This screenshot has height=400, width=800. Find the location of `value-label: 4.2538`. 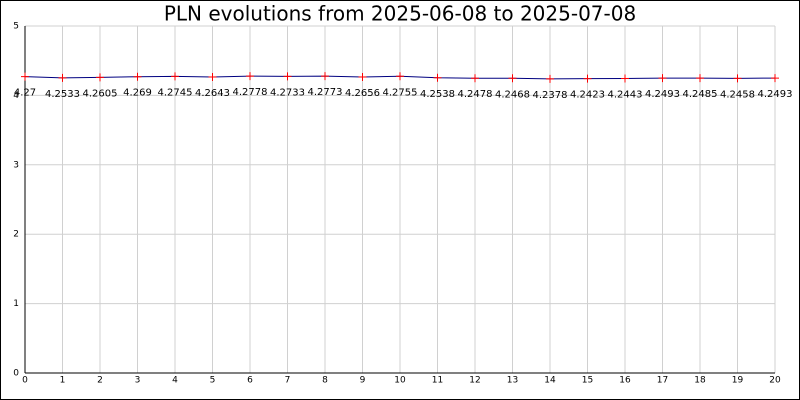

value-label: 4.2538 is located at coordinates (437, 94).